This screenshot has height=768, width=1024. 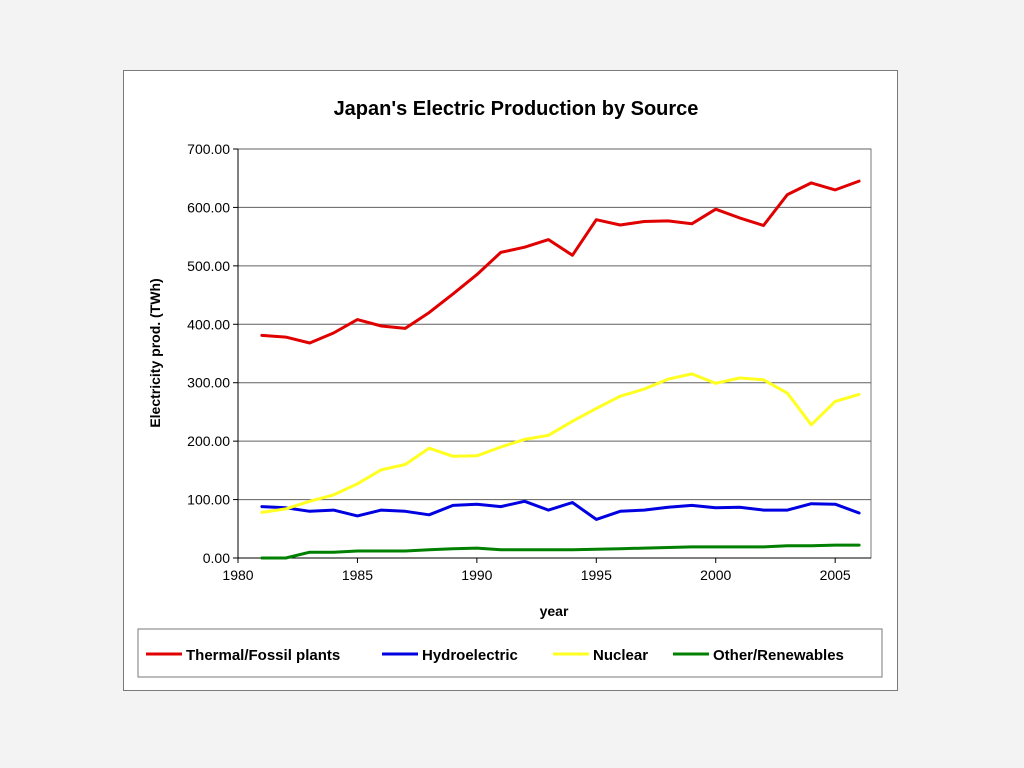 I want to click on y-tick-label: 200.00, so click(x=208, y=441).